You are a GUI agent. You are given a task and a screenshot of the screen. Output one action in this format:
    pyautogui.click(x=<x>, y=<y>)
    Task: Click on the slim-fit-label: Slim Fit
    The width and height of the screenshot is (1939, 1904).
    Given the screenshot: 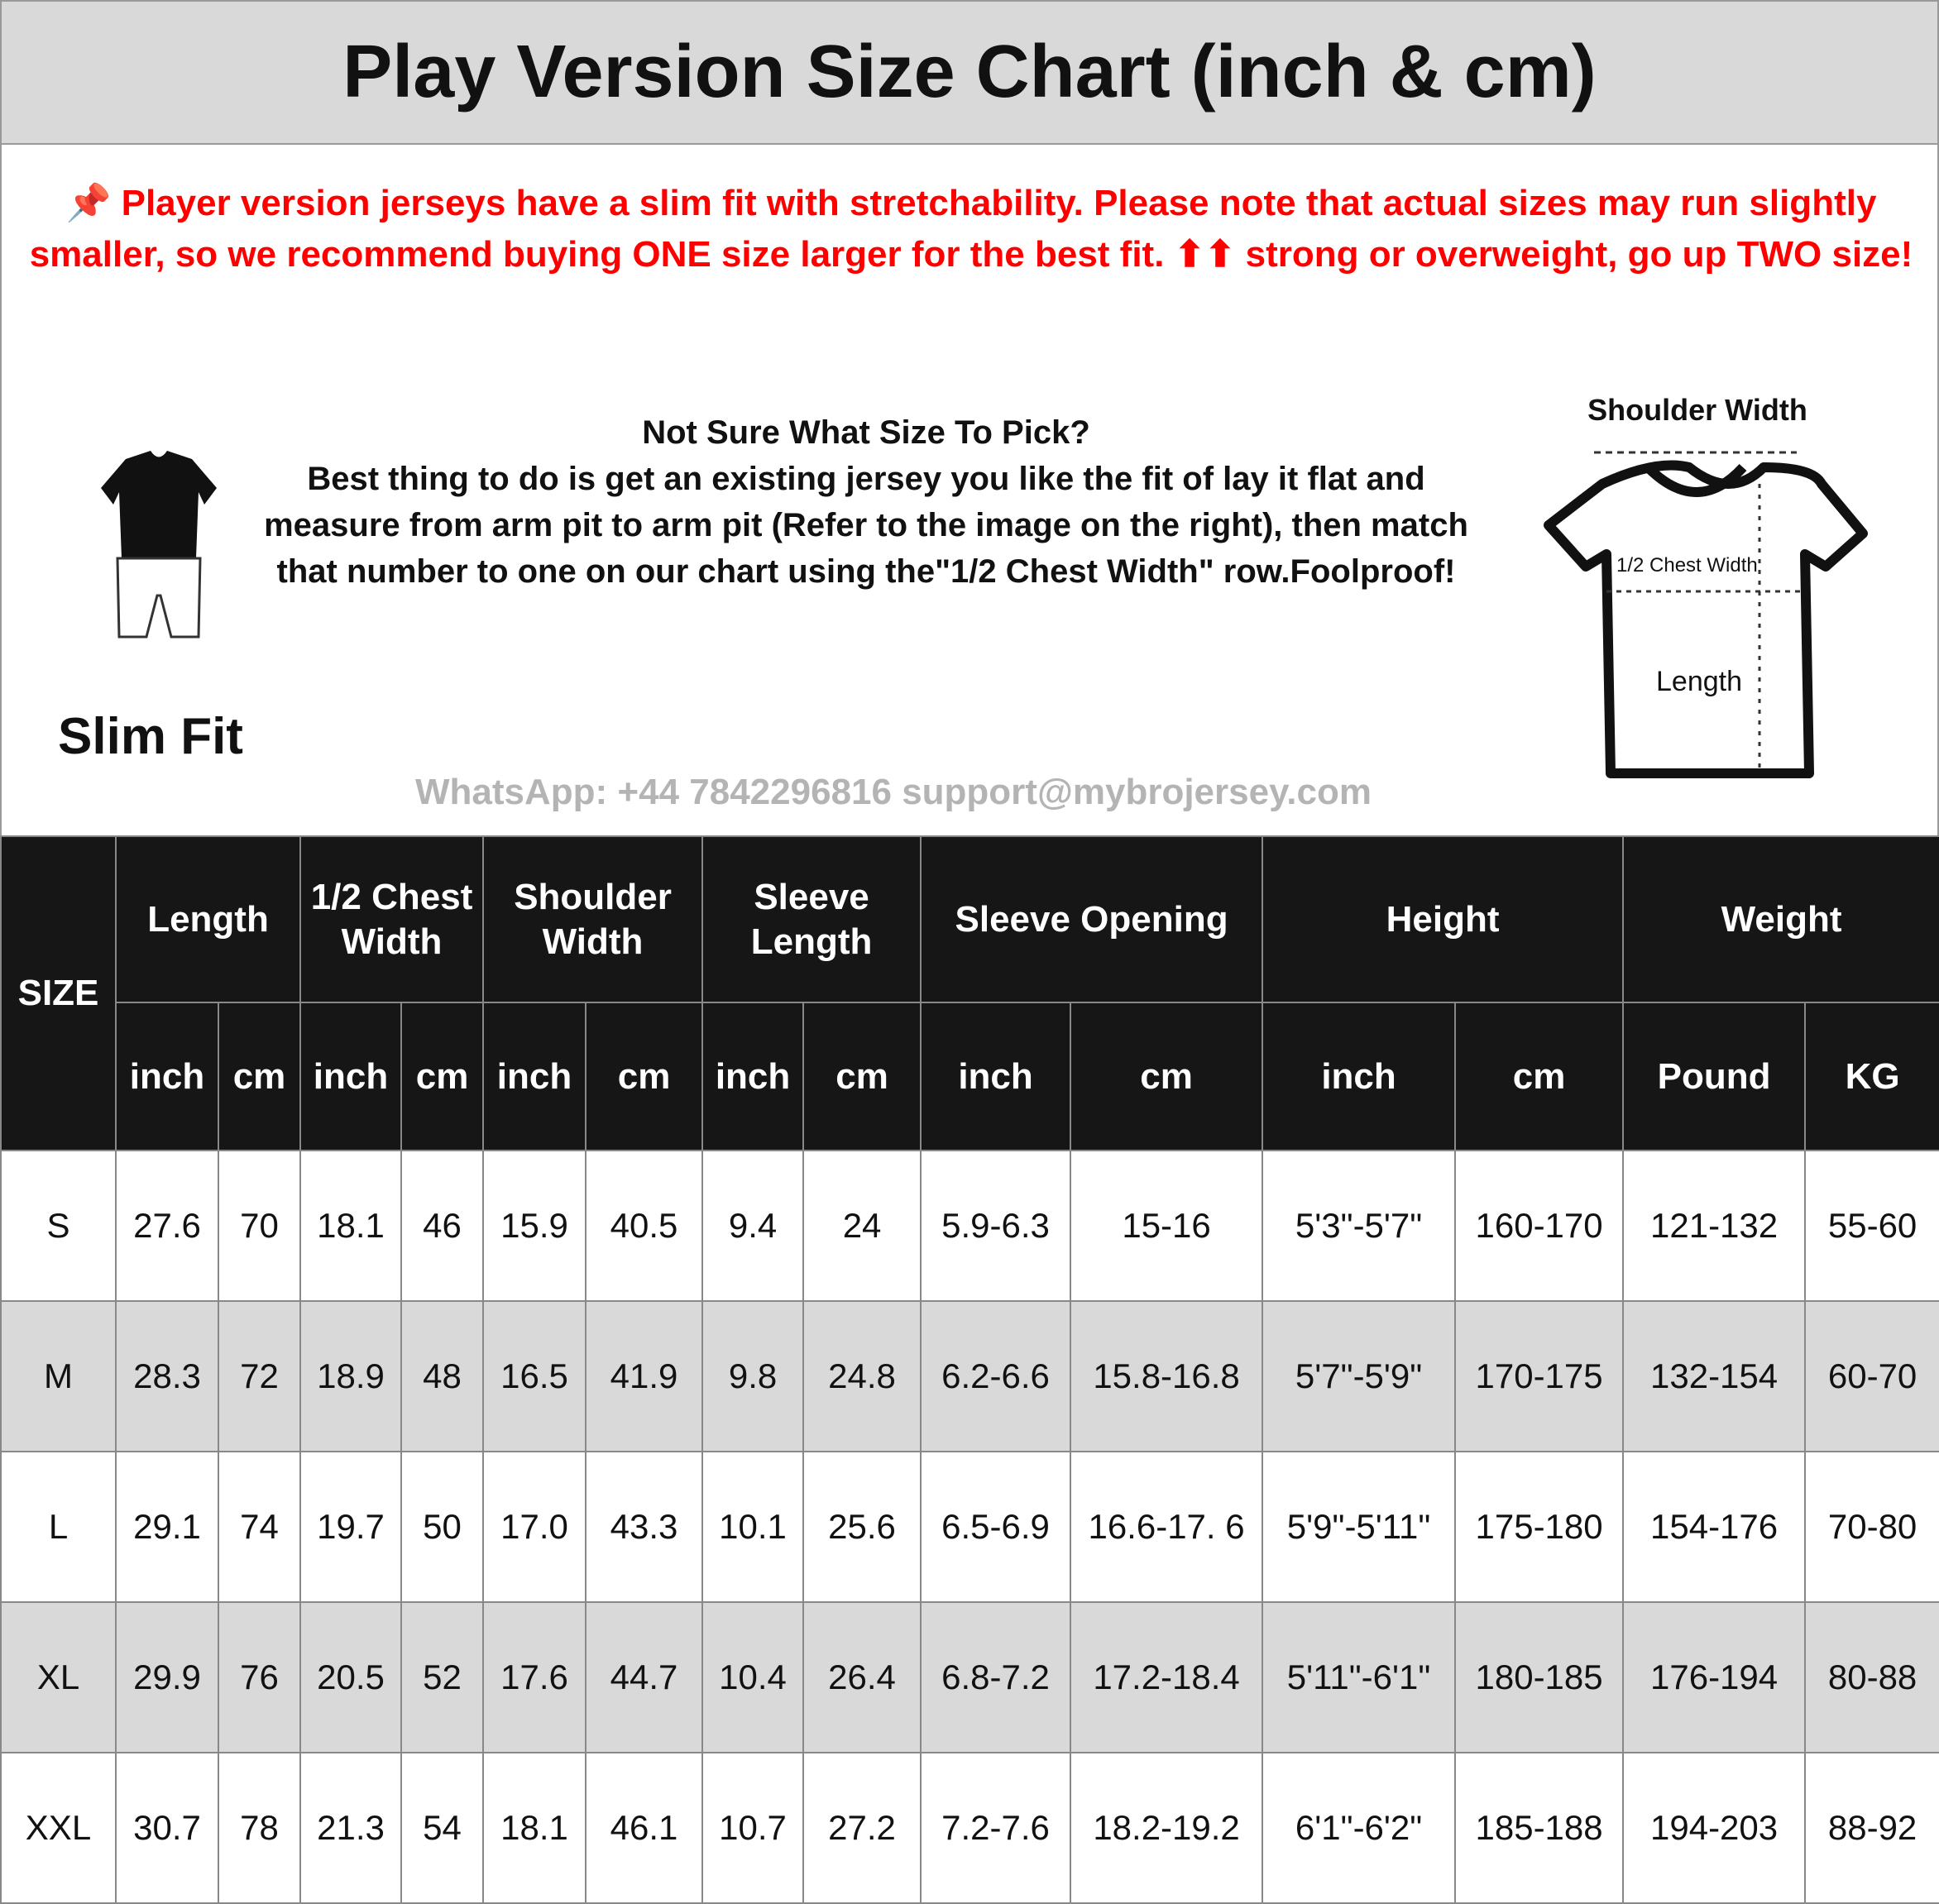 What is the action you would take?
    pyautogui.click(x=150, y=736)
    